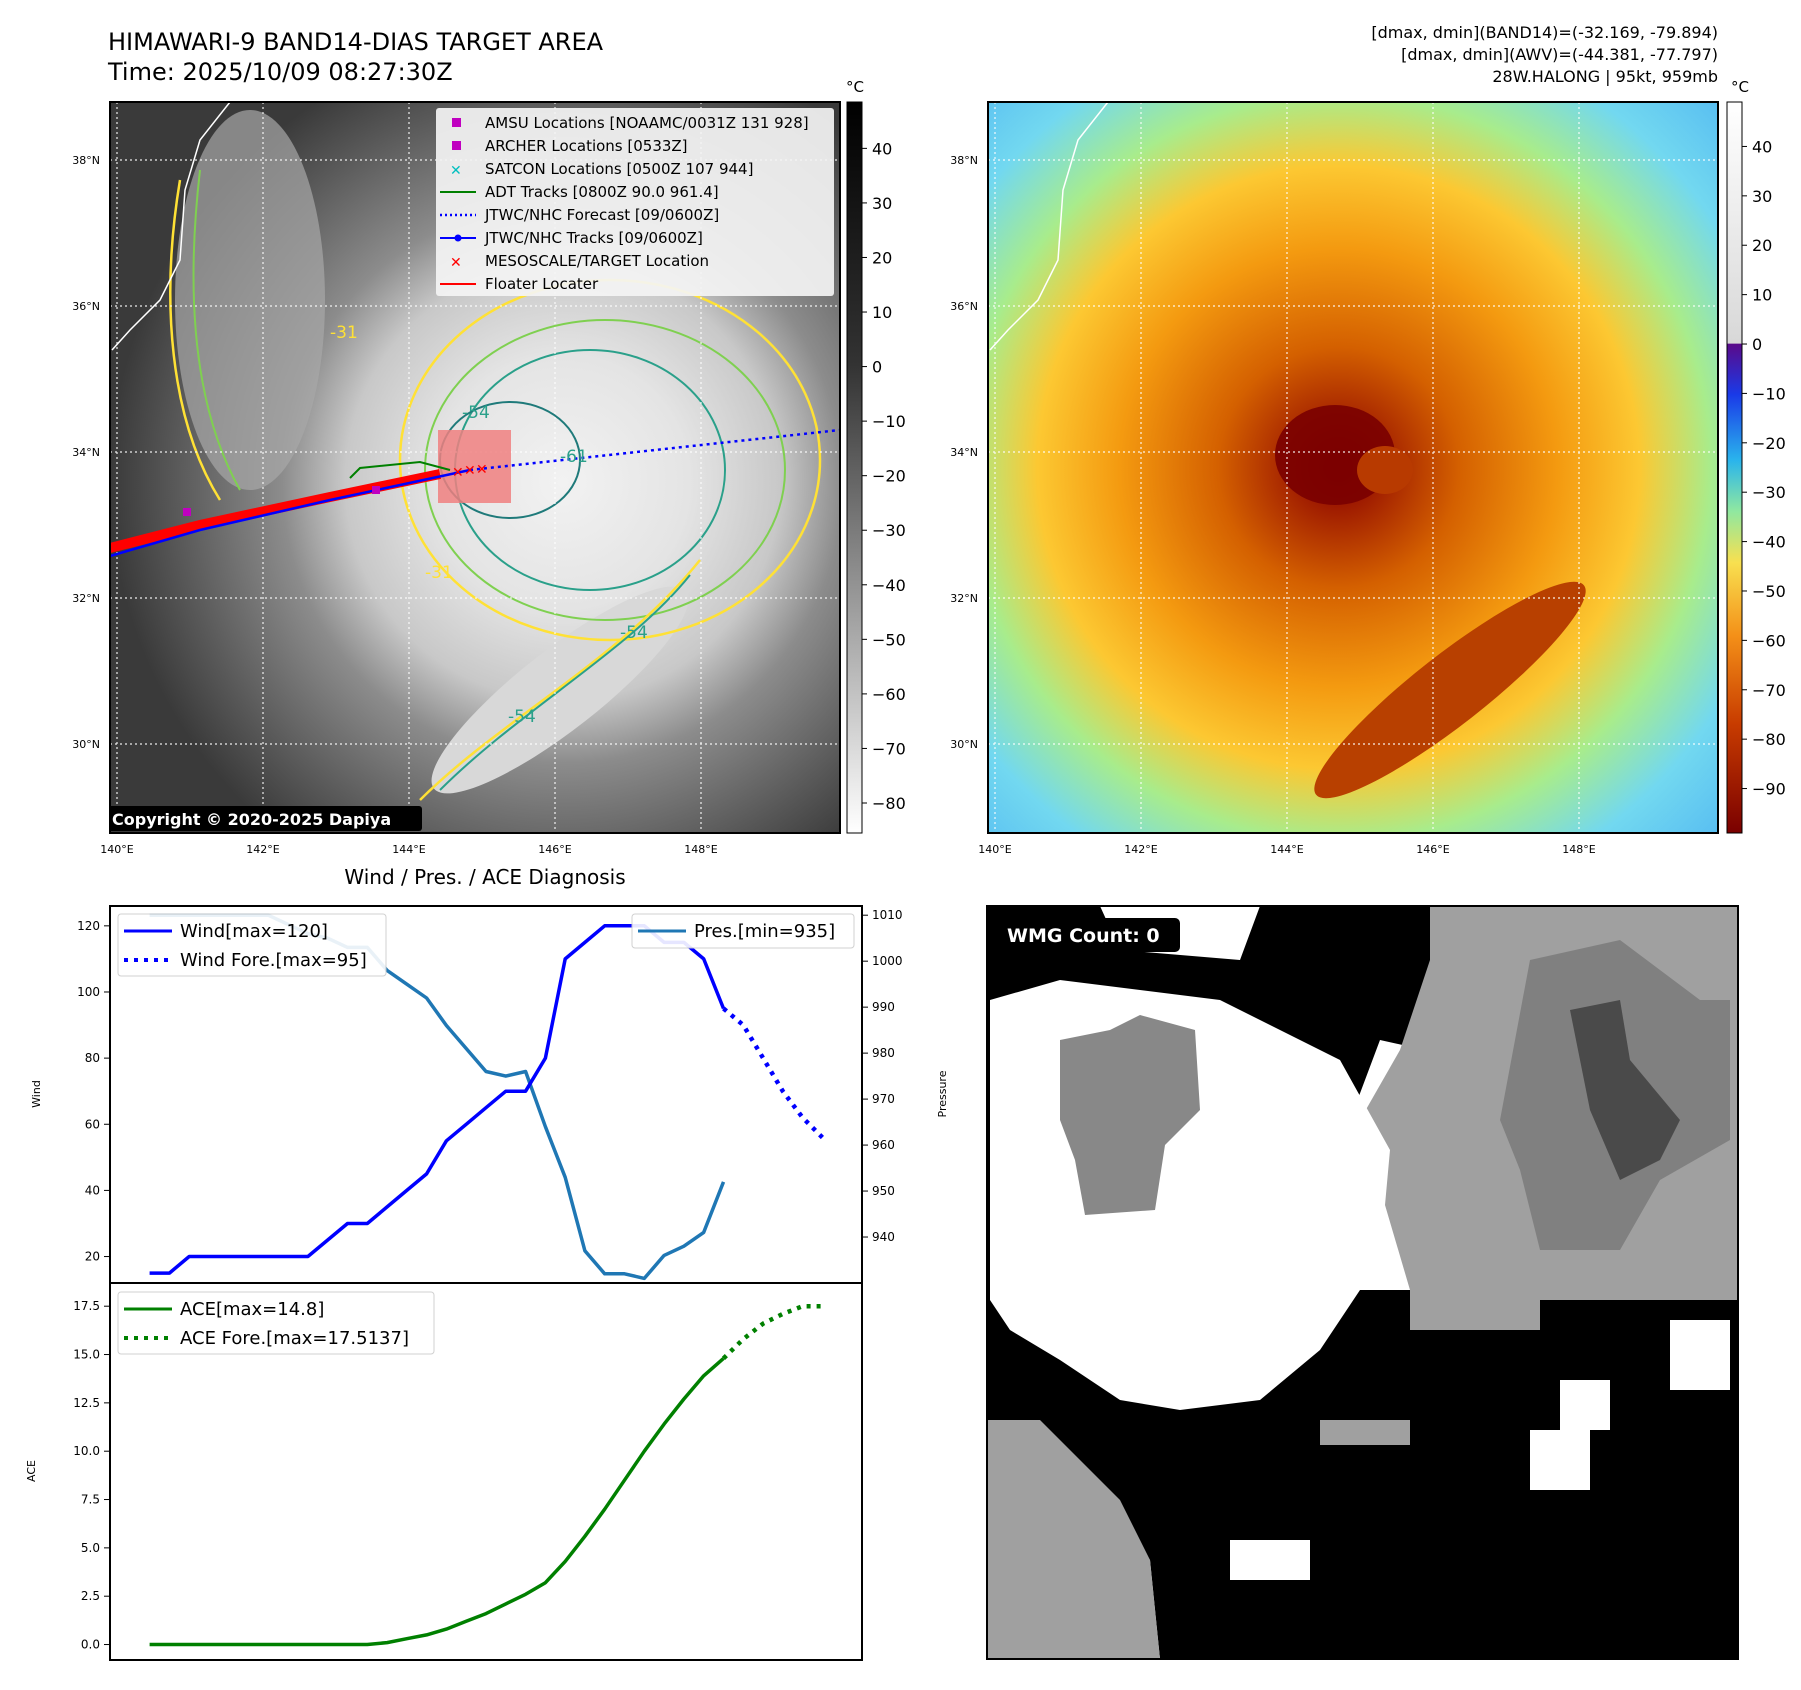  What do you see at coordinates (36, 1094) in the screenshot?
I see `wind-axis-label: Wind` at bounding box center [36, 1094].